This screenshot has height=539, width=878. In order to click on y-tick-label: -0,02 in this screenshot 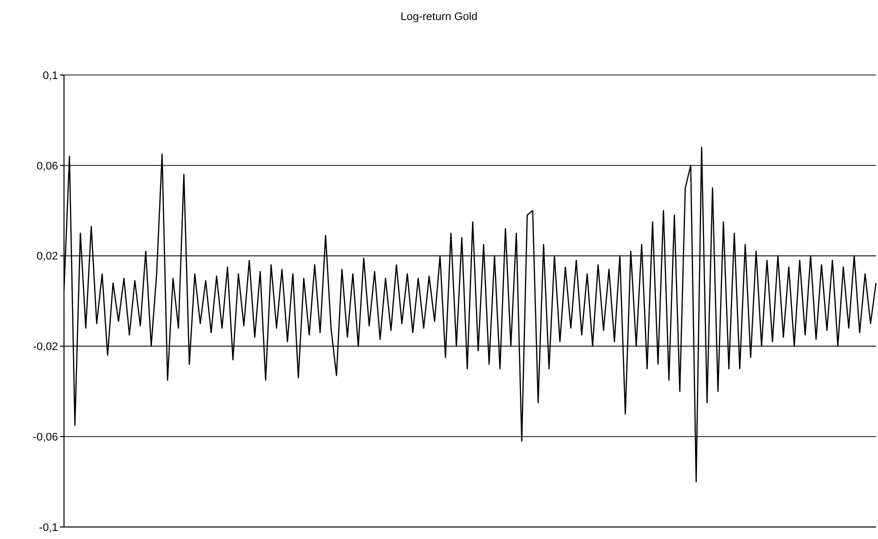, I will do `click(45, 347)`.